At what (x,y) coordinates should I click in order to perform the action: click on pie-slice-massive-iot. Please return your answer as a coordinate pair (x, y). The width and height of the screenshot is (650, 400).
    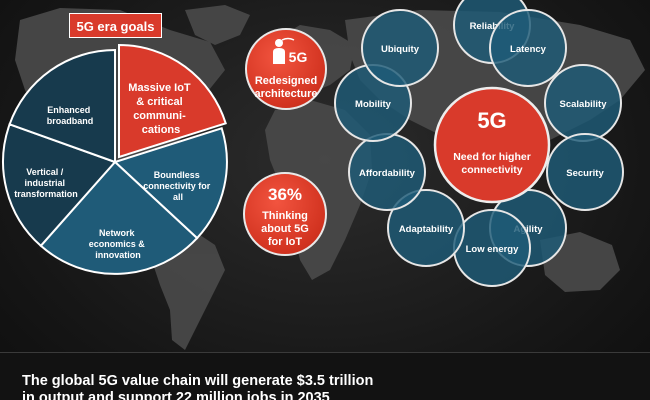
    Looking at the image, I should click on (172, 101).